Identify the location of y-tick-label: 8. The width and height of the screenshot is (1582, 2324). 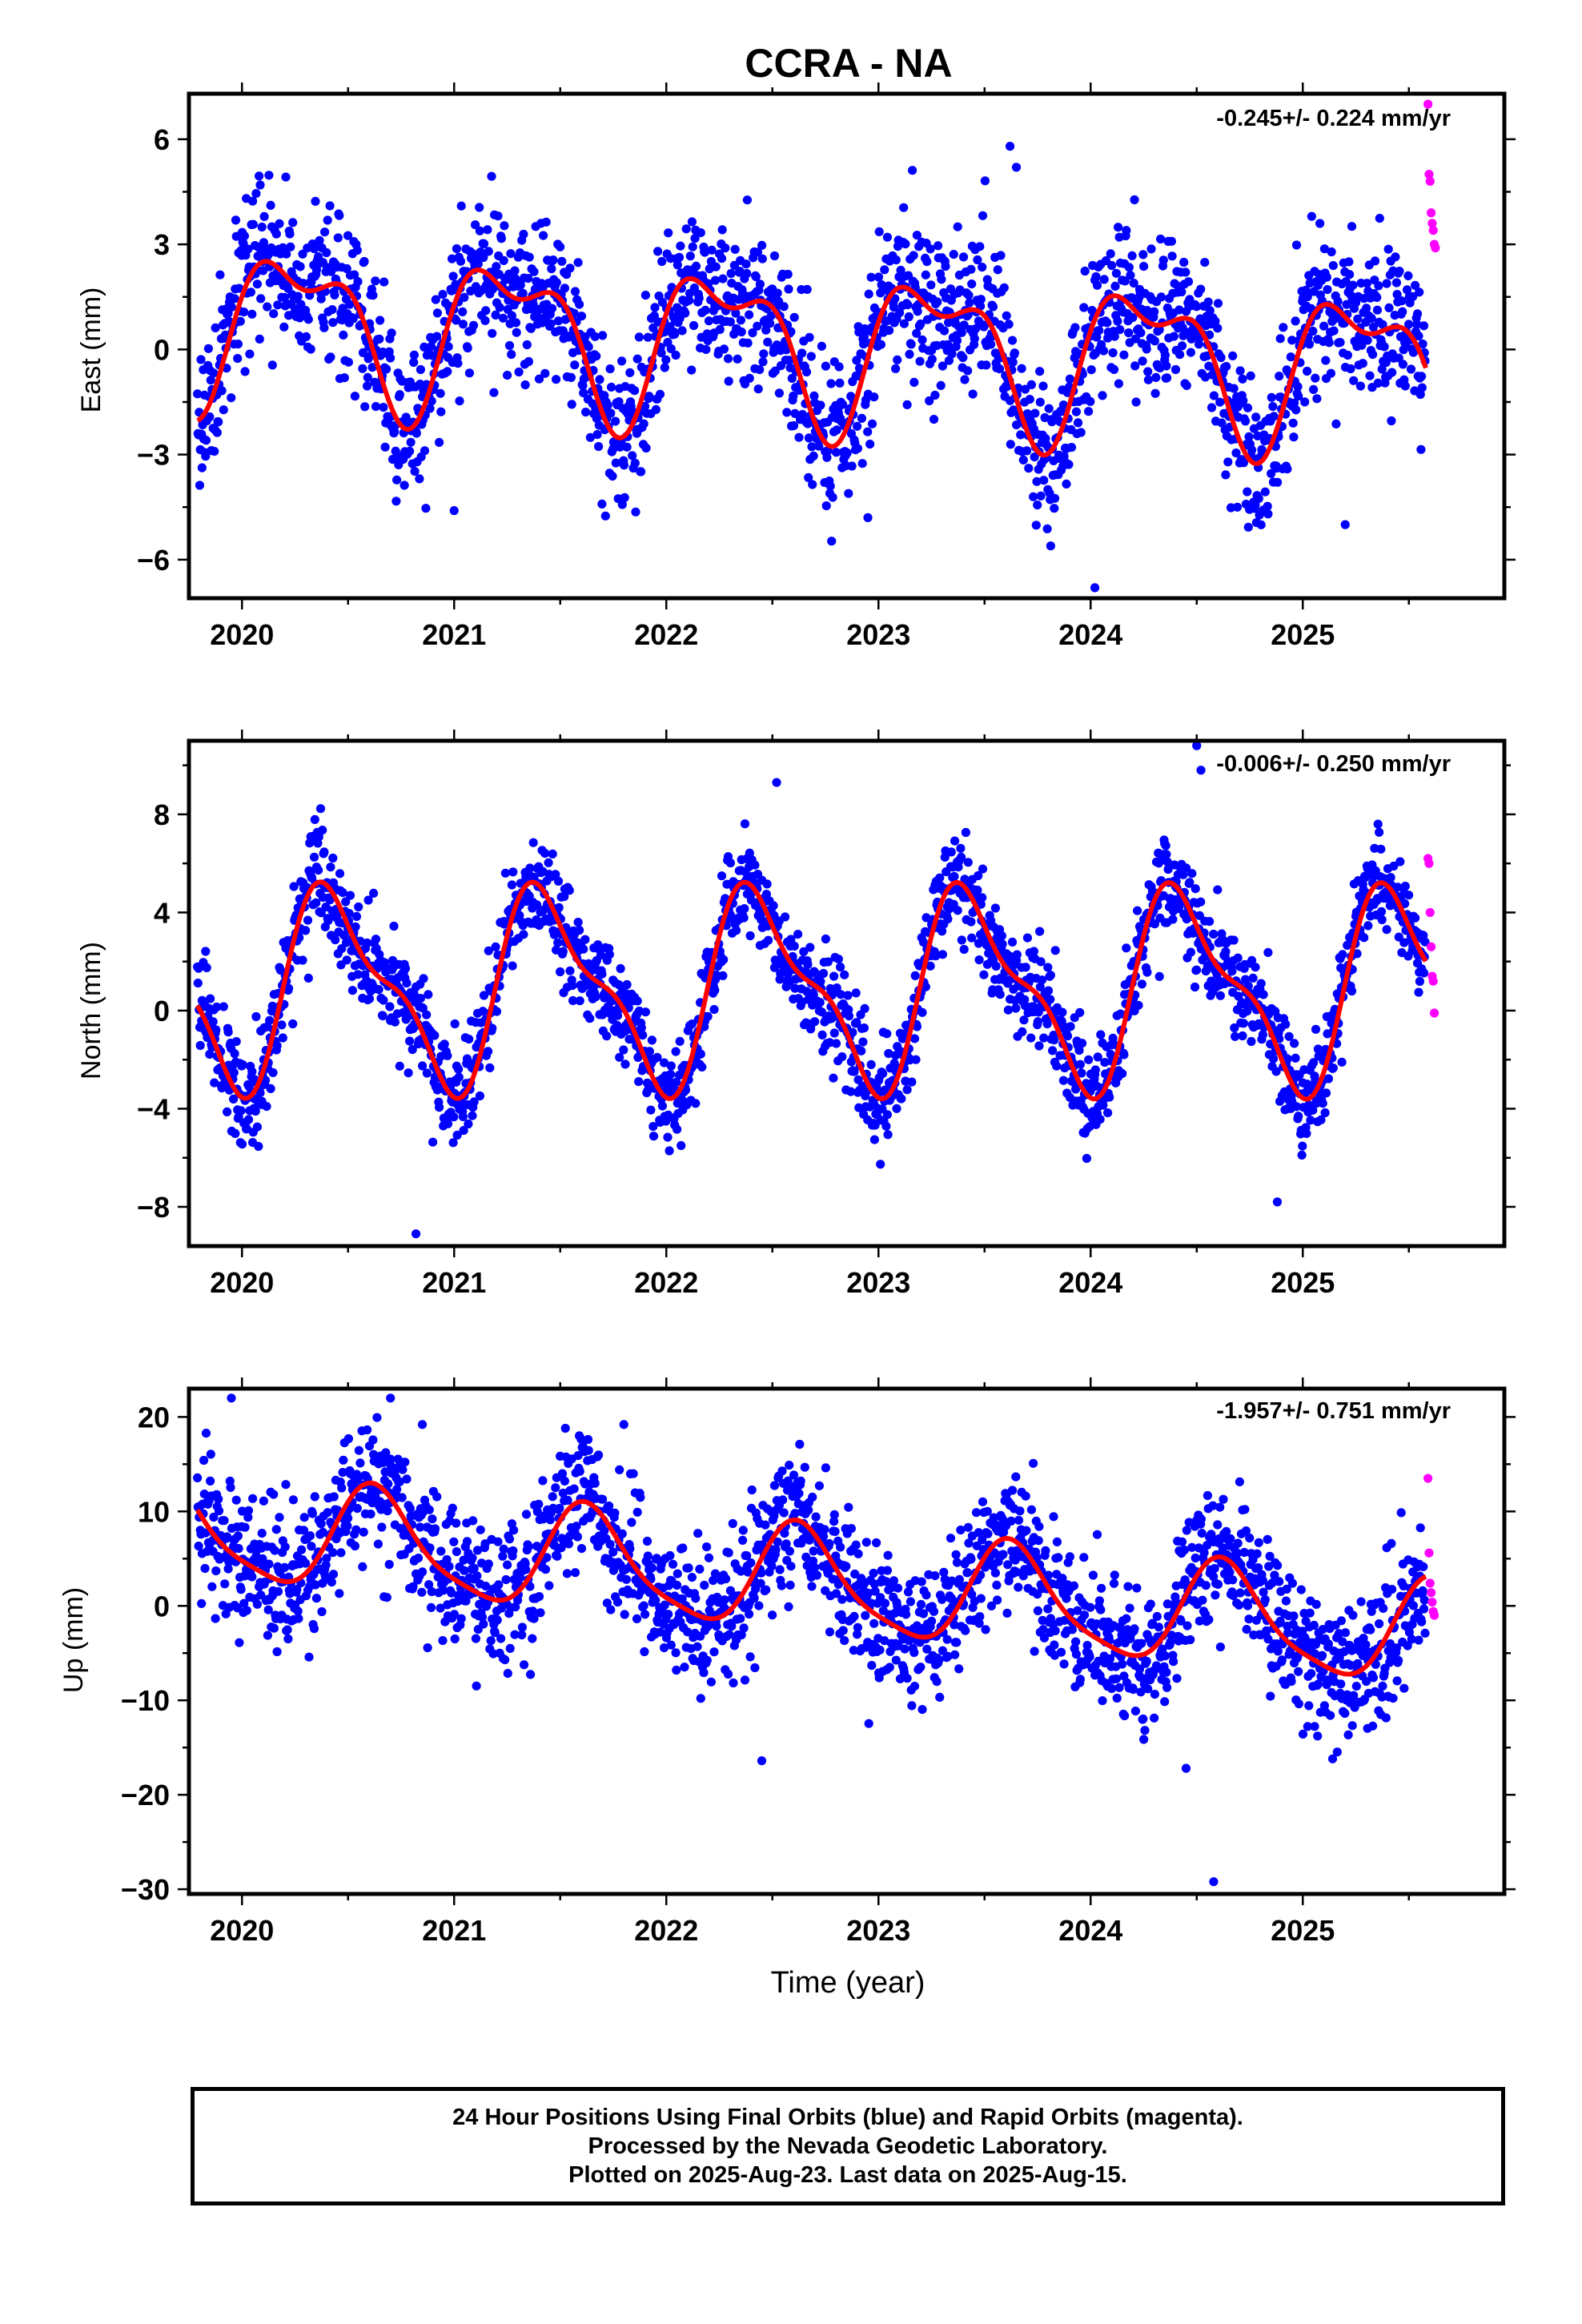
(162, 814).